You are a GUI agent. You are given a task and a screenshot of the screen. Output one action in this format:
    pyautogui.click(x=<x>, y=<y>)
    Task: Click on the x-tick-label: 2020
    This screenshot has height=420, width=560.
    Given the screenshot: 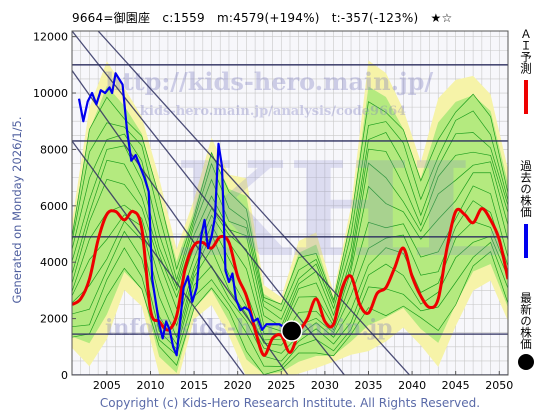 What is the action you would take?
    pyautogui.click(x=238, y=385)
    